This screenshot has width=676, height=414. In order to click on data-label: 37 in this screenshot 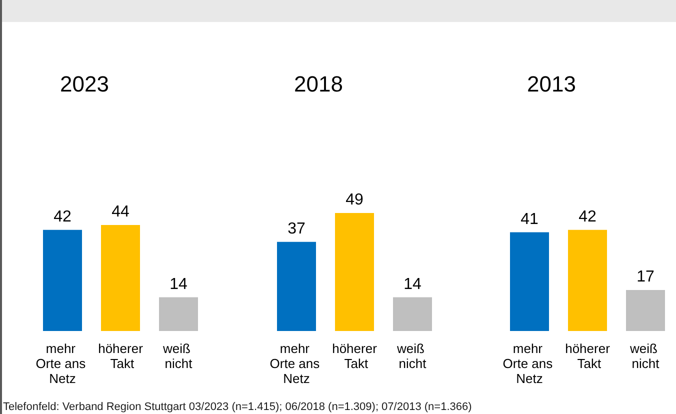, I will do `click(297, 229)`.